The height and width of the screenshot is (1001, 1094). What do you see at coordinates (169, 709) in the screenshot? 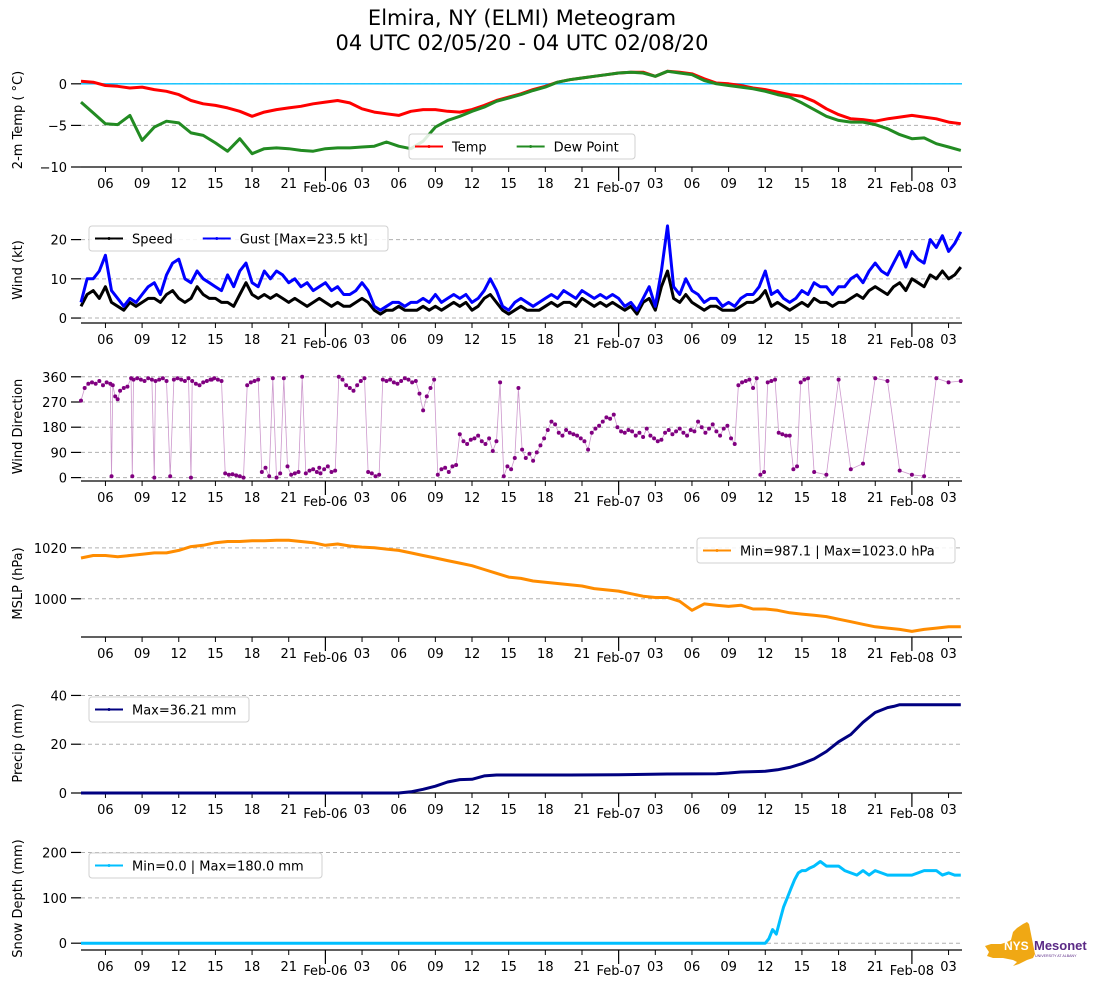
I see `legend-precip: Max=36.21 mm` at bounding box center [169, 709].